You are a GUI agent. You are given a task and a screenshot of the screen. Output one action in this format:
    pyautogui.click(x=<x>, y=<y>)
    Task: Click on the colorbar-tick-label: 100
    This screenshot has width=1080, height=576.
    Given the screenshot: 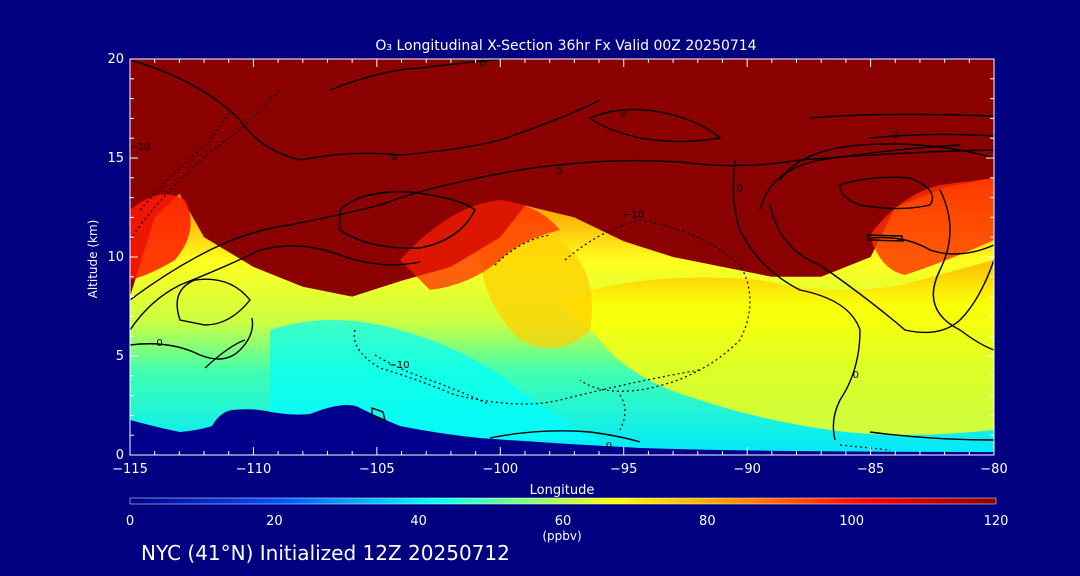 What is the action you would take?
    pyautogui.click(x=851, y=521)
    